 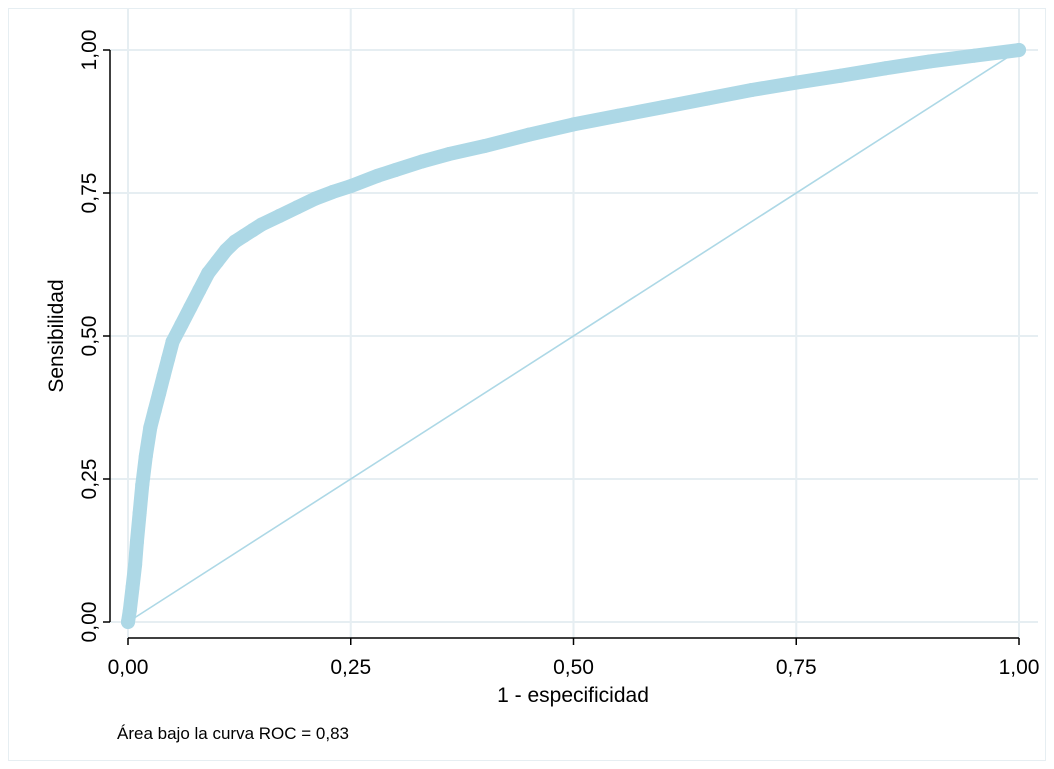 What do you see at coordinates (89, 336) in the screenshot?
I see `y-tick-label-2: 0,50` at bounding box center [89, 336].